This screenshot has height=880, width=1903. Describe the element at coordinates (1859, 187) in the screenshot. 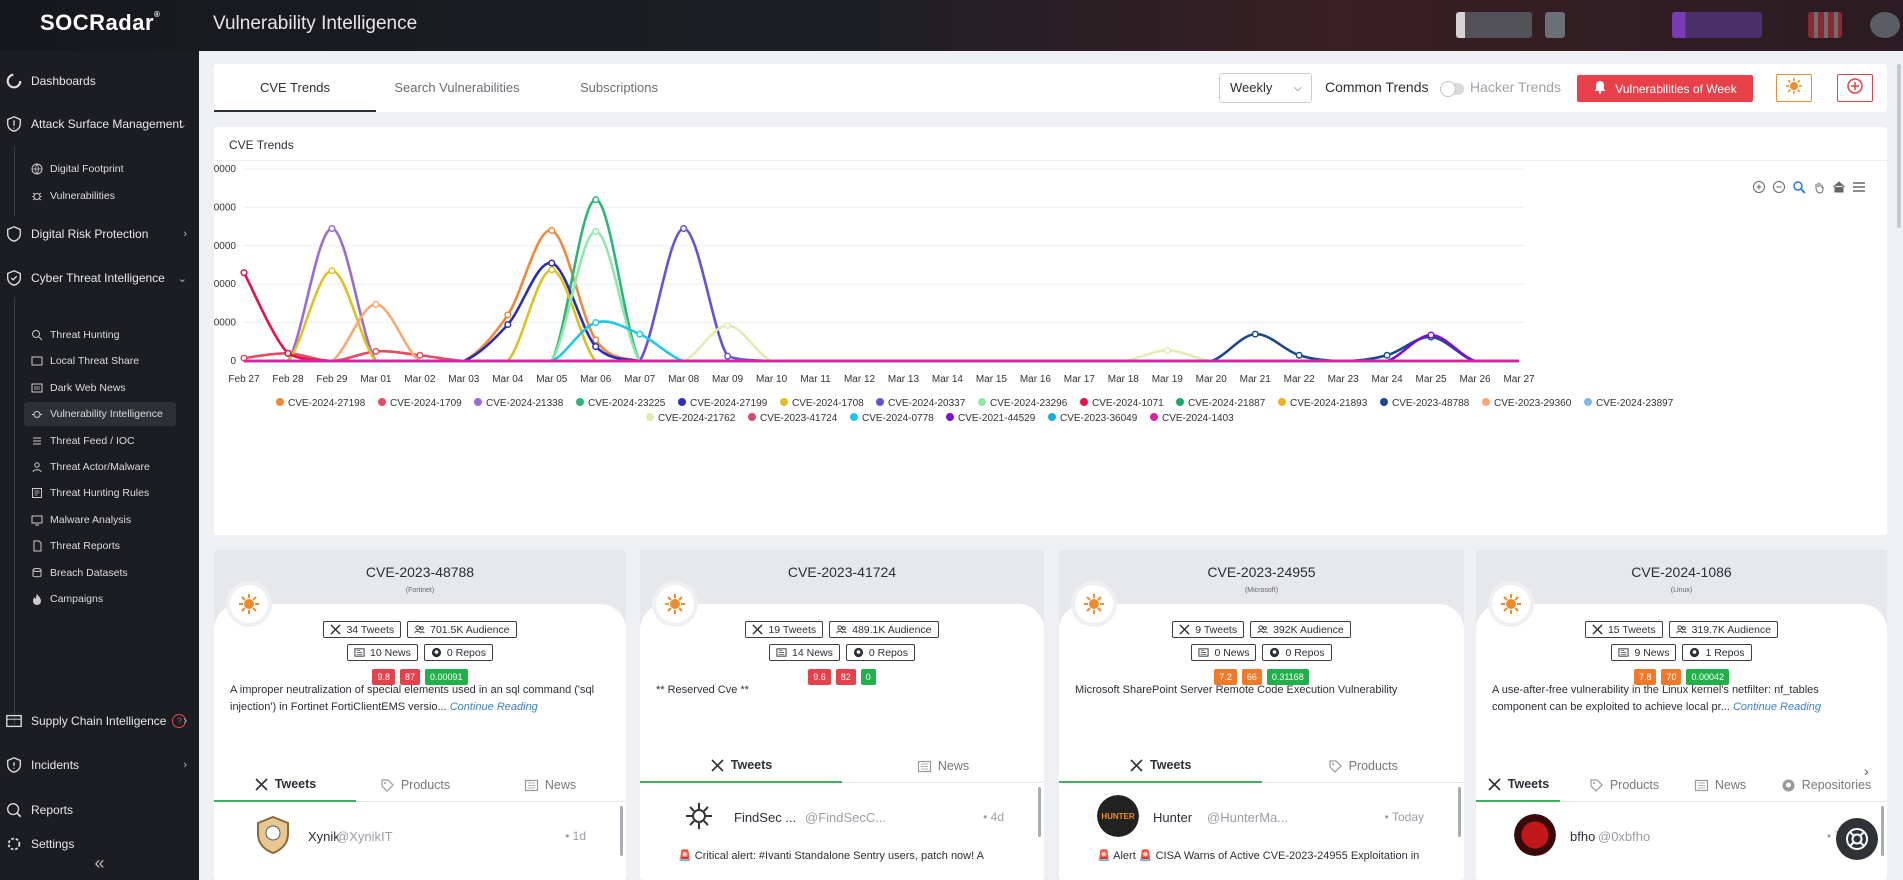

I see `menu-icon` at that location.